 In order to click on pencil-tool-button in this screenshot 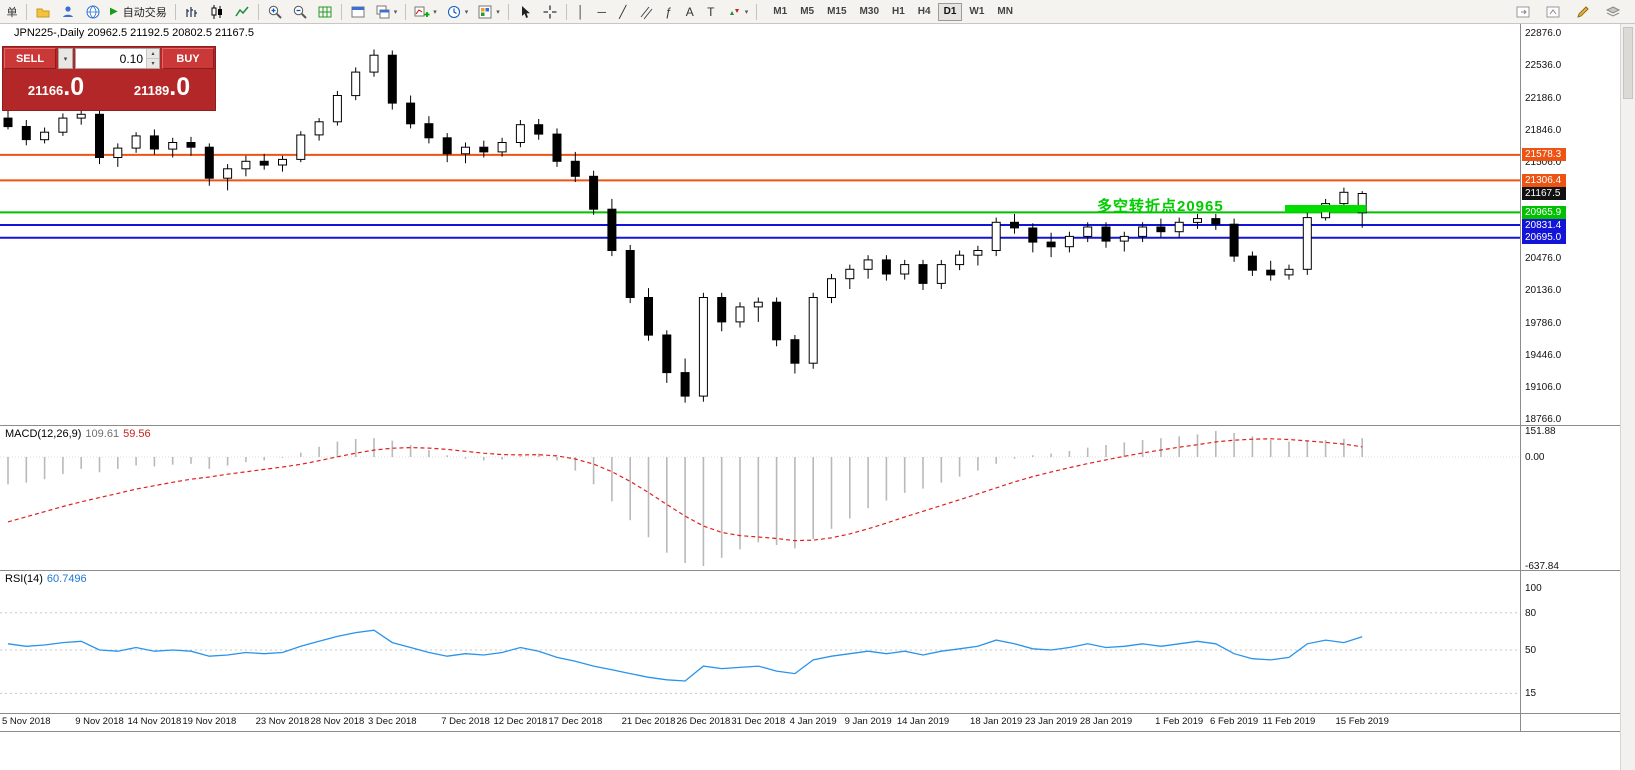, I will do `click(1583, 12)`.